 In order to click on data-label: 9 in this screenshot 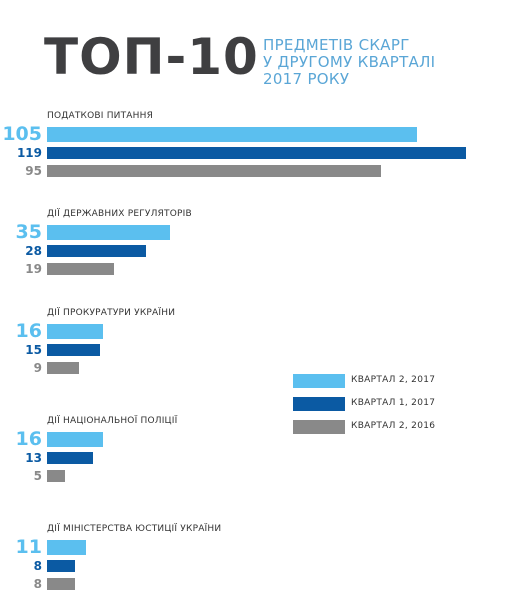, I will do `click(37, 367)`.